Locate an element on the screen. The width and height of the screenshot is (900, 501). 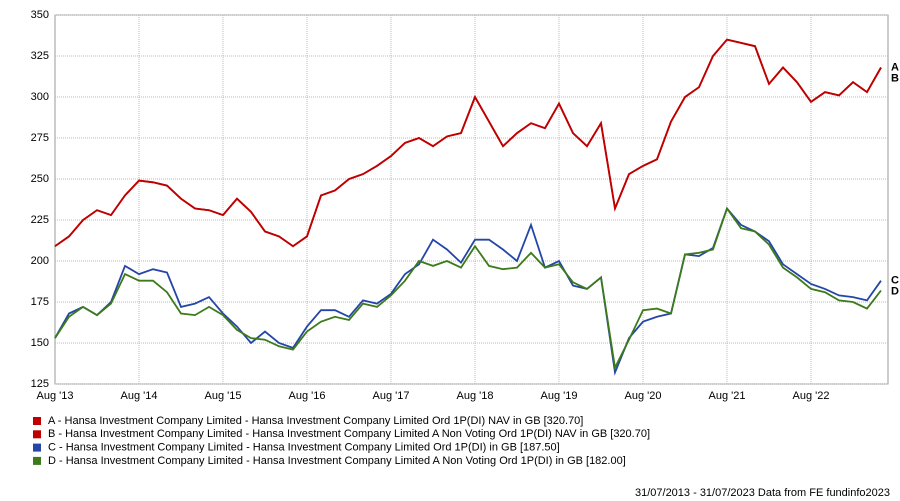
x-tick-label: Aug '17 is located at coordinates (391, 396).